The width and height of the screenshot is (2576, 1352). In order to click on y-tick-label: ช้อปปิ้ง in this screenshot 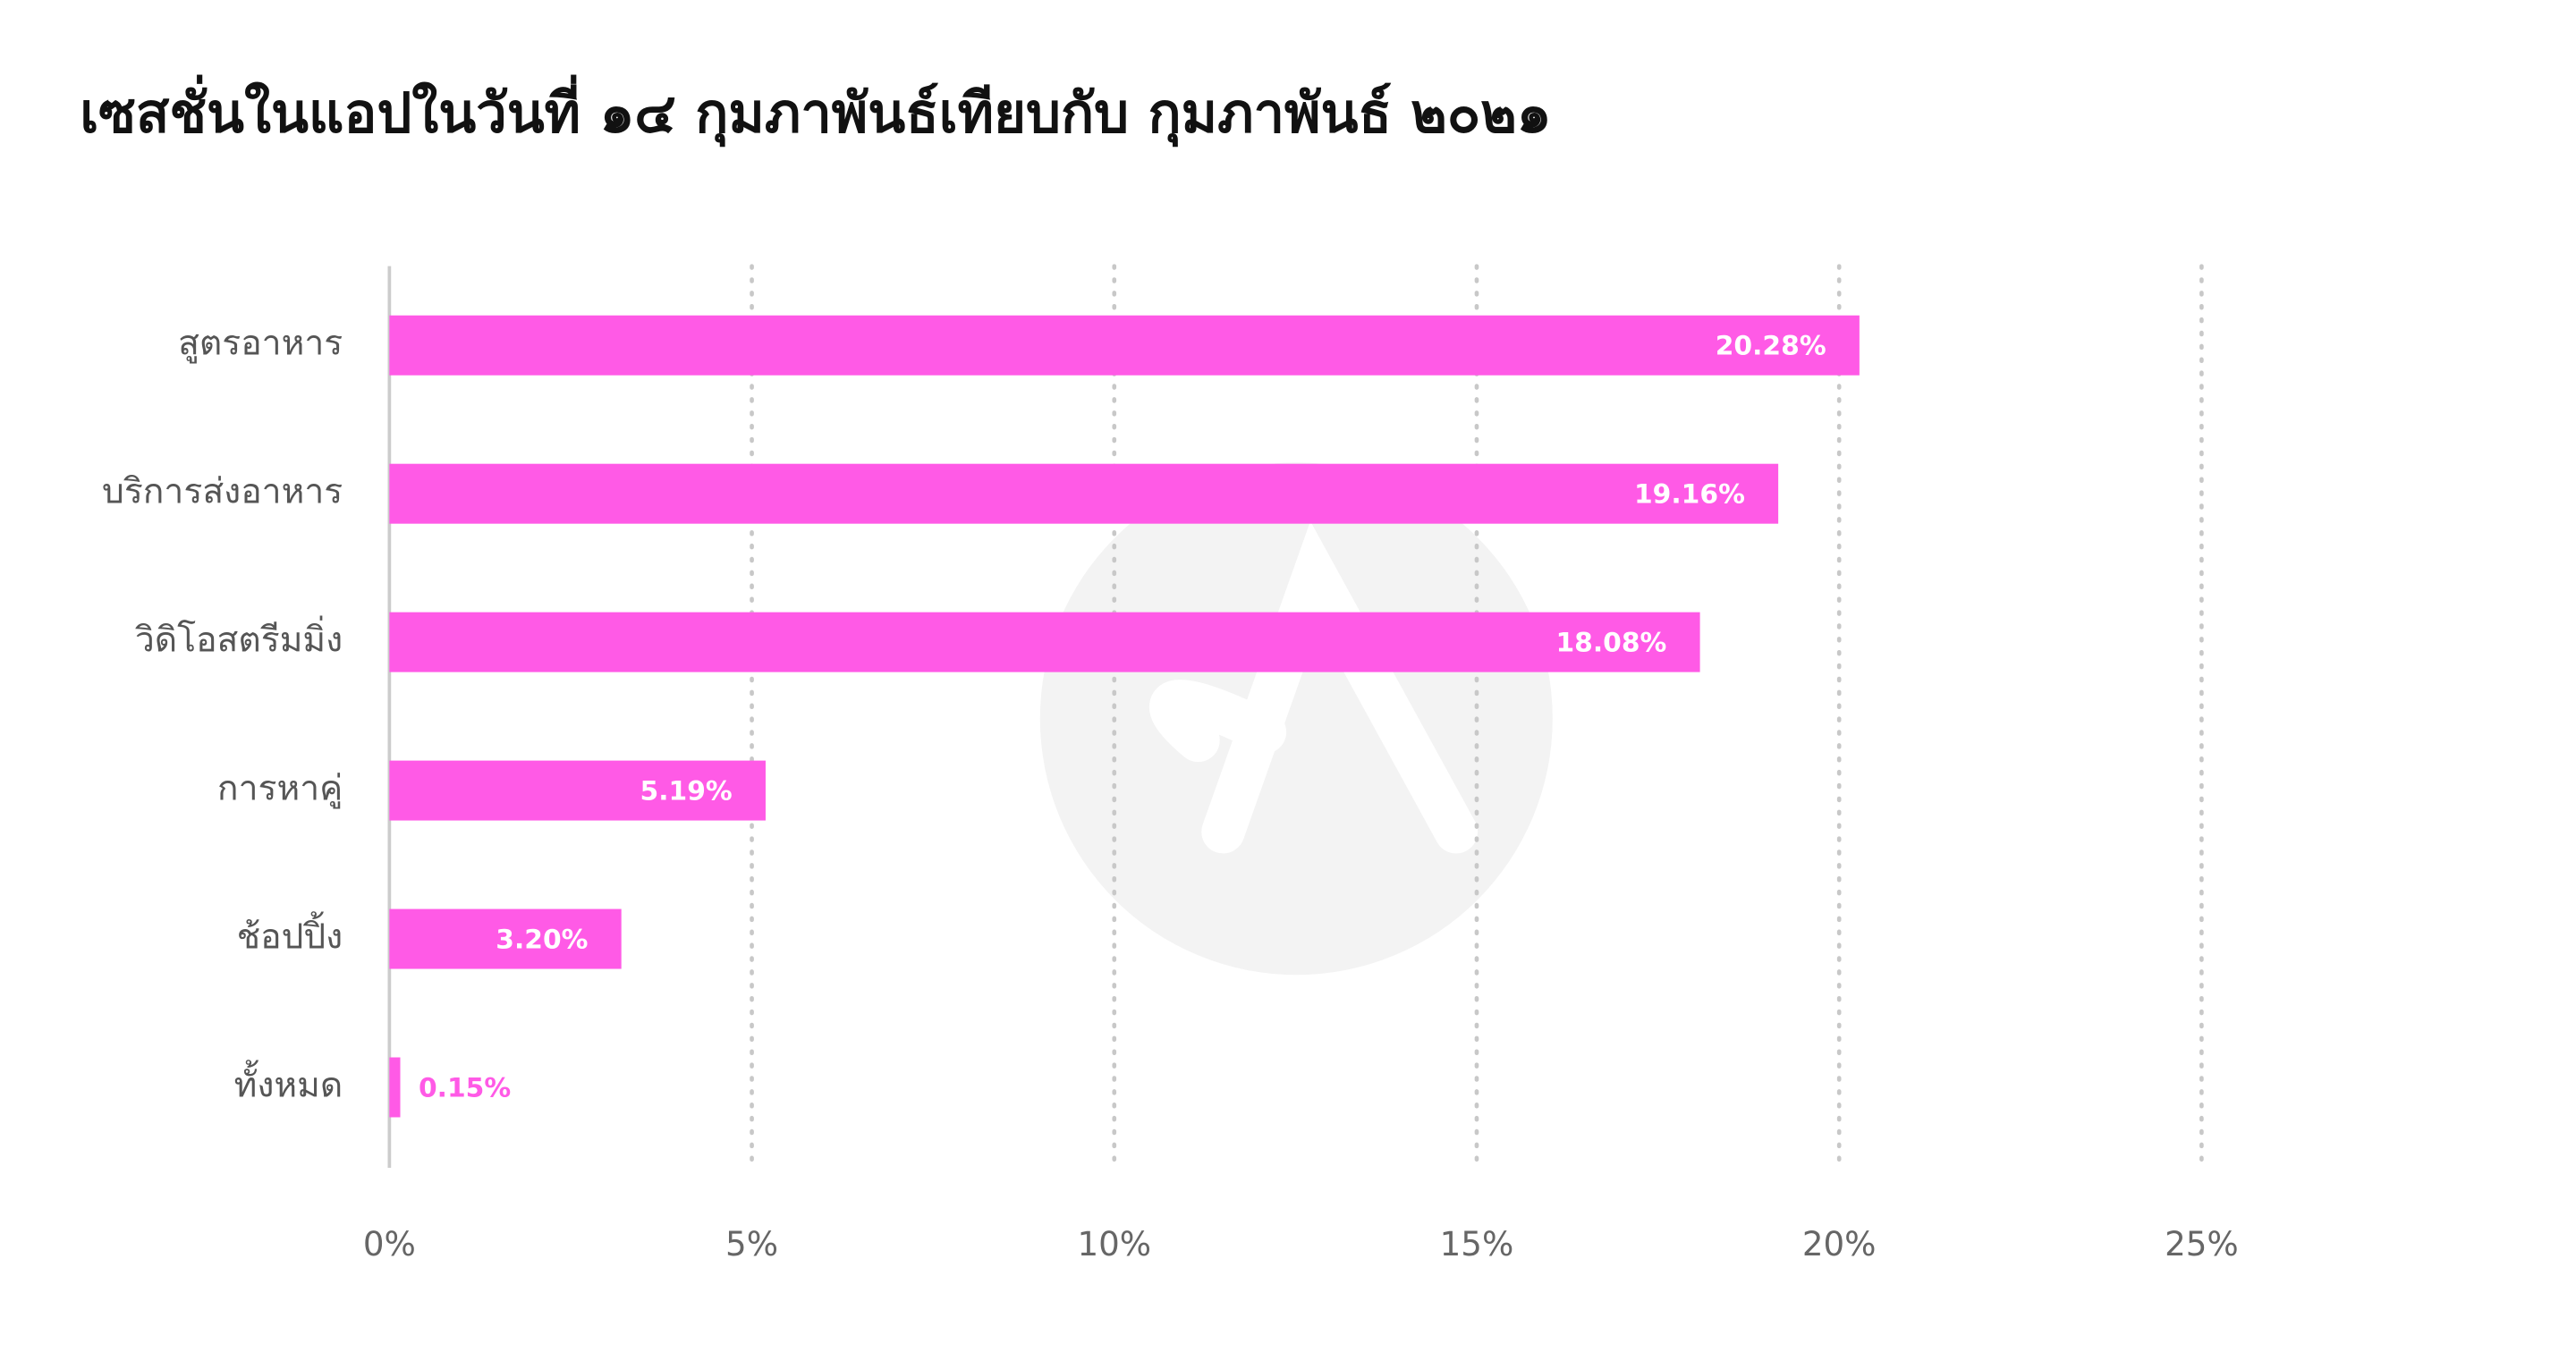, I will do `click(290, 934)`.